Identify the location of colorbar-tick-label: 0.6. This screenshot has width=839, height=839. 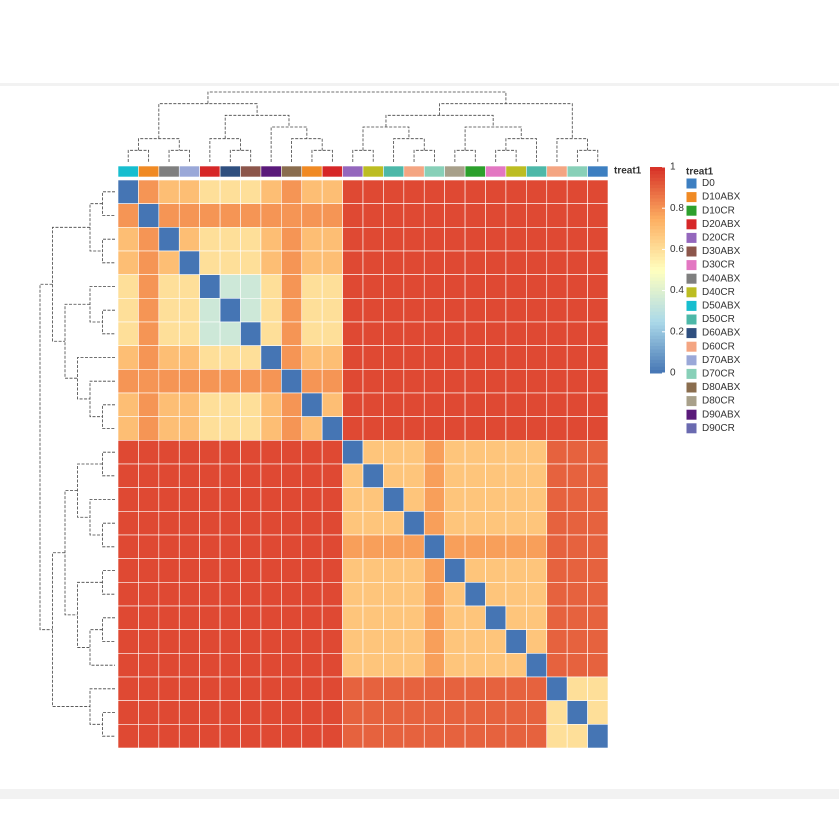
(677, 249).